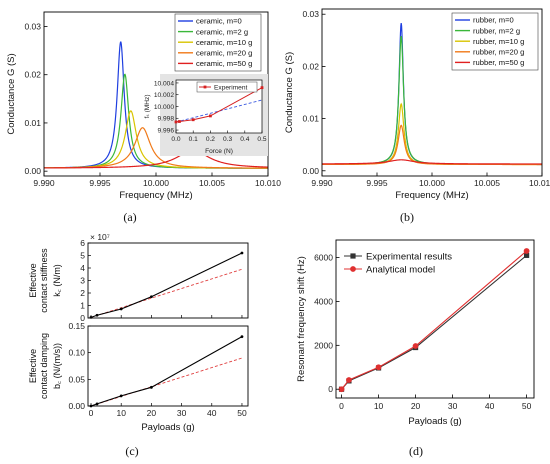 Image resolution: width=550 pixels, height=464 pixels. What do you see at coordinates (32, 75) in the screenshot?
I see `y-tick-label: 0.02` at bounding box center [32, 75].